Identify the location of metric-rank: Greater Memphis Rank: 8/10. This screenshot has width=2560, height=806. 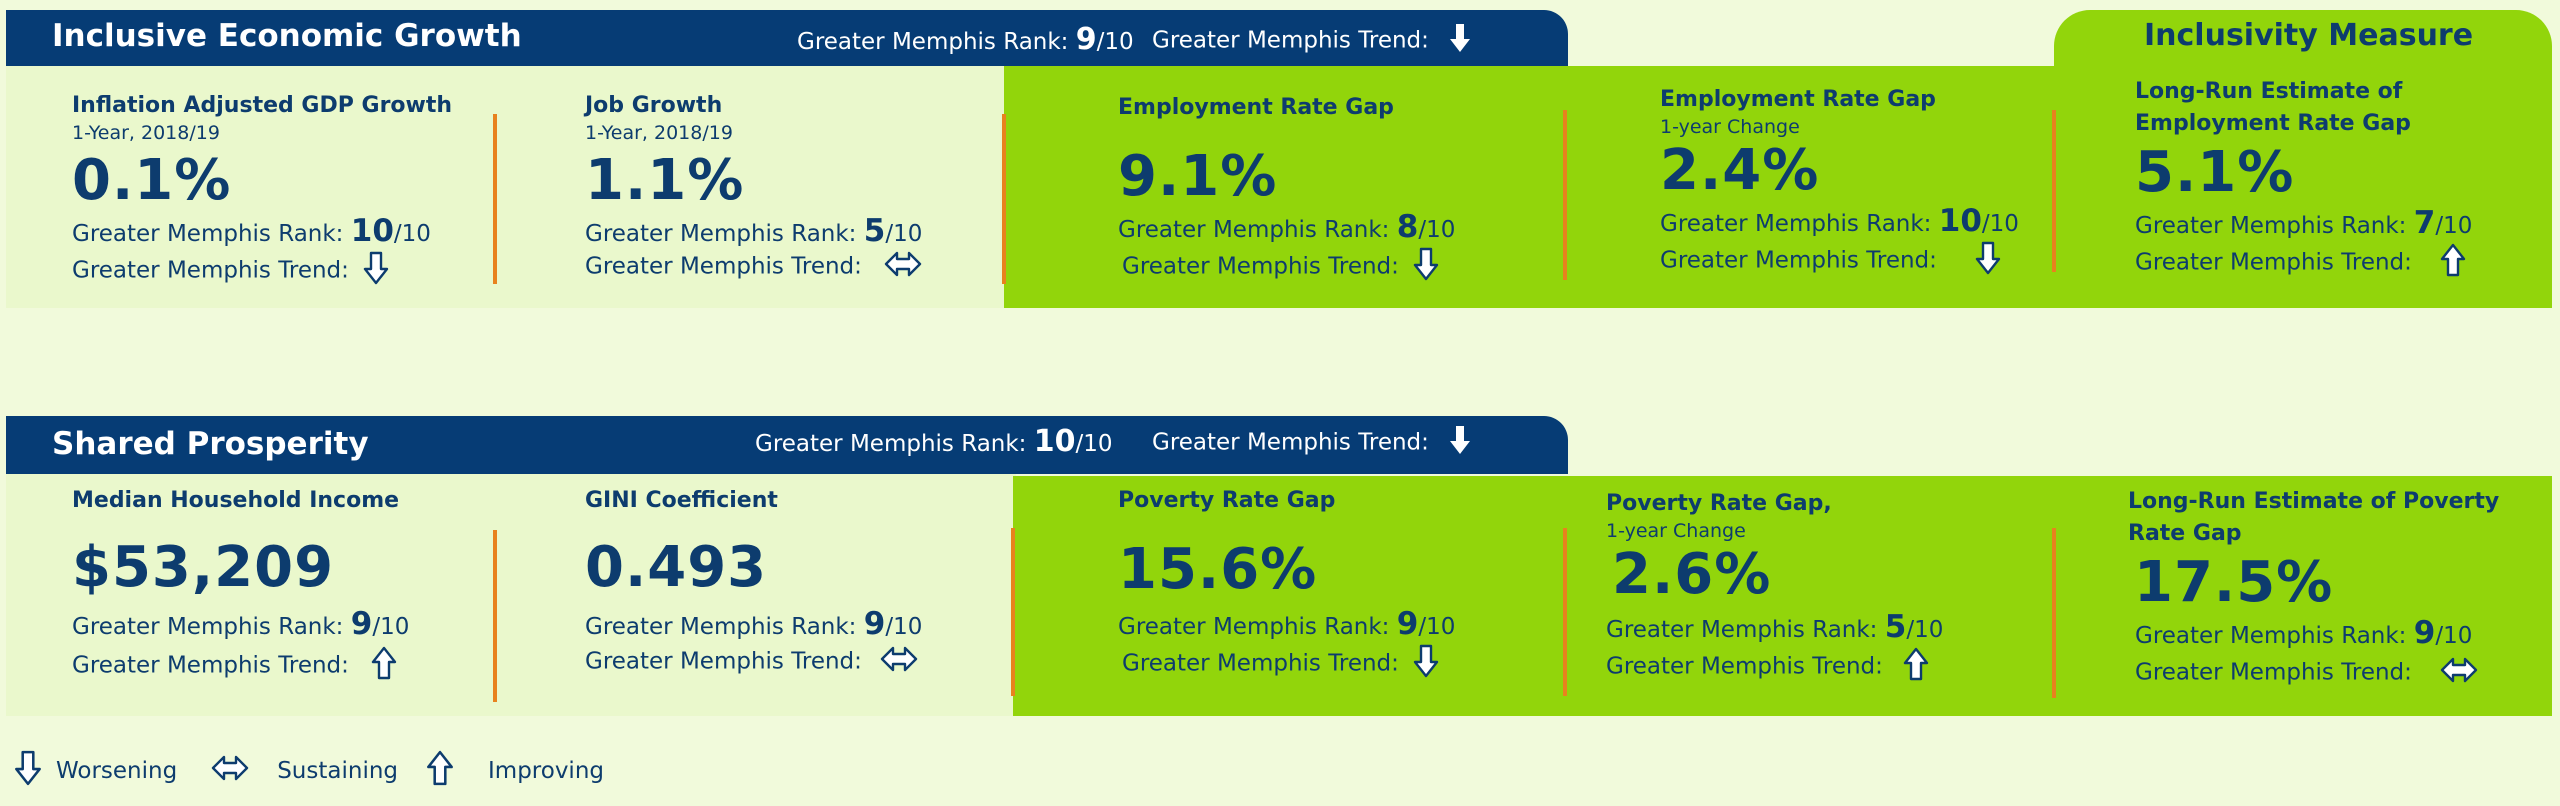
(1287, 227).